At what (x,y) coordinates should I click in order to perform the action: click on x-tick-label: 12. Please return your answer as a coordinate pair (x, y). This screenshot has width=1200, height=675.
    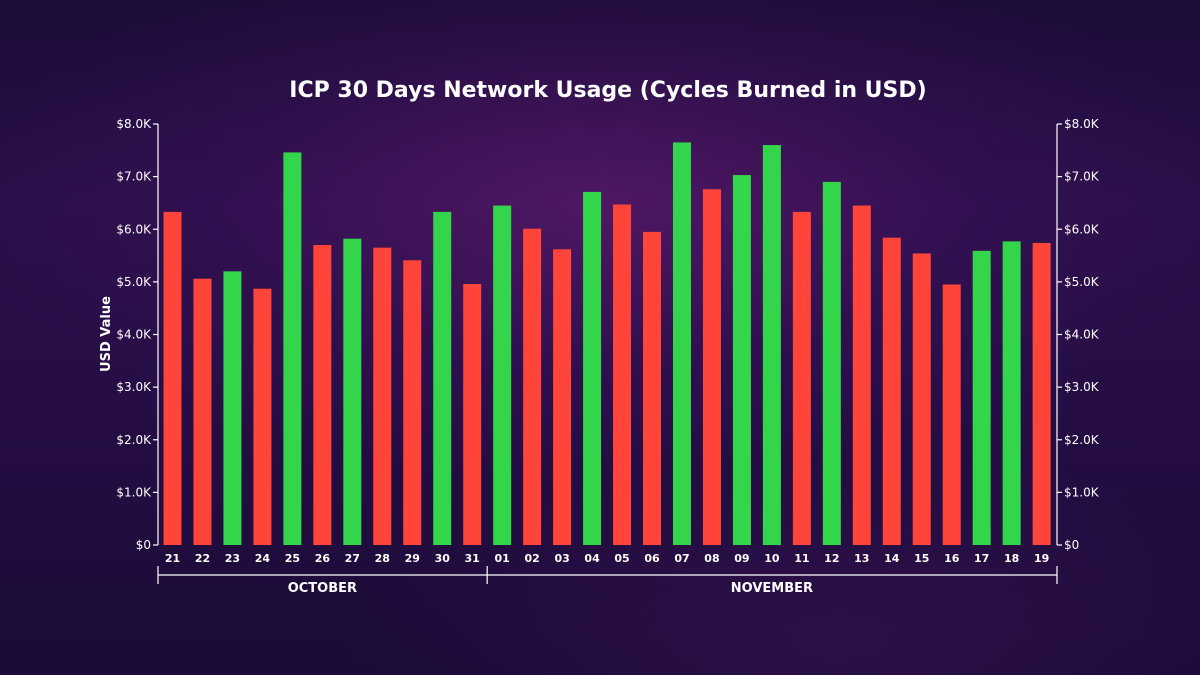
    Looking at the image, I should click on (831, 558).